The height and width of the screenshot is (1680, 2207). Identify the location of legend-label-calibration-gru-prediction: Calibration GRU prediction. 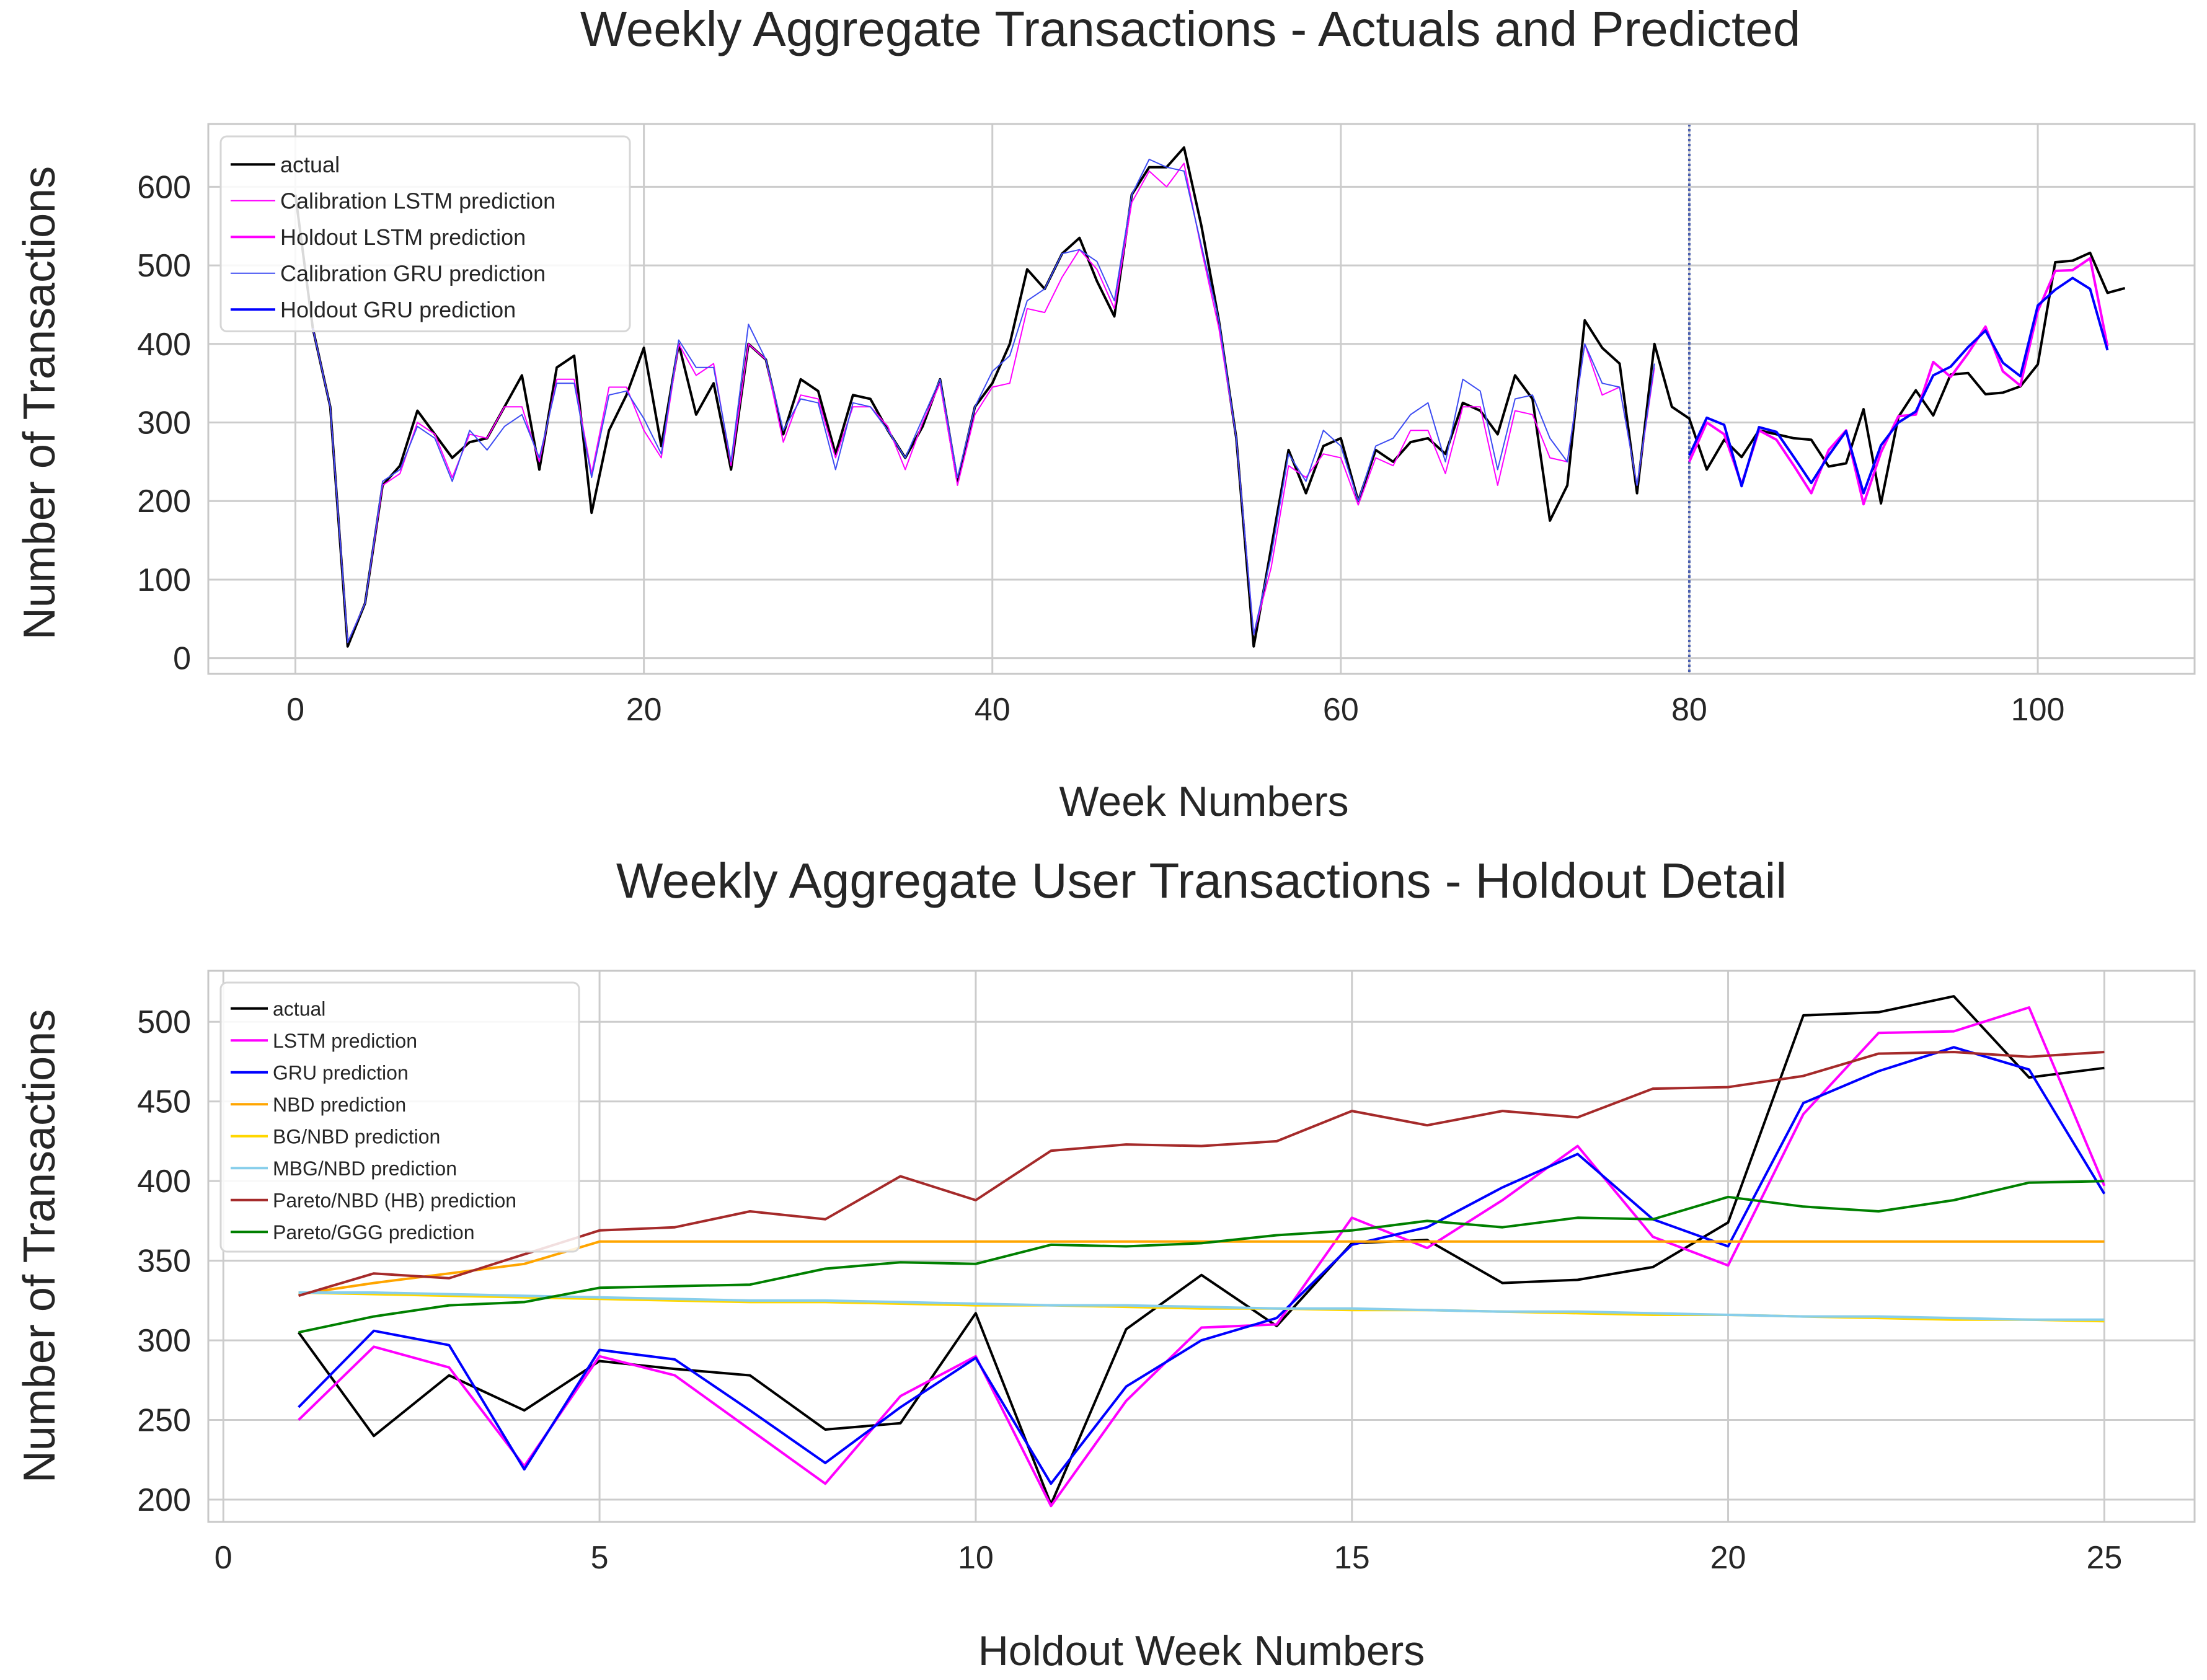
(413, 274).